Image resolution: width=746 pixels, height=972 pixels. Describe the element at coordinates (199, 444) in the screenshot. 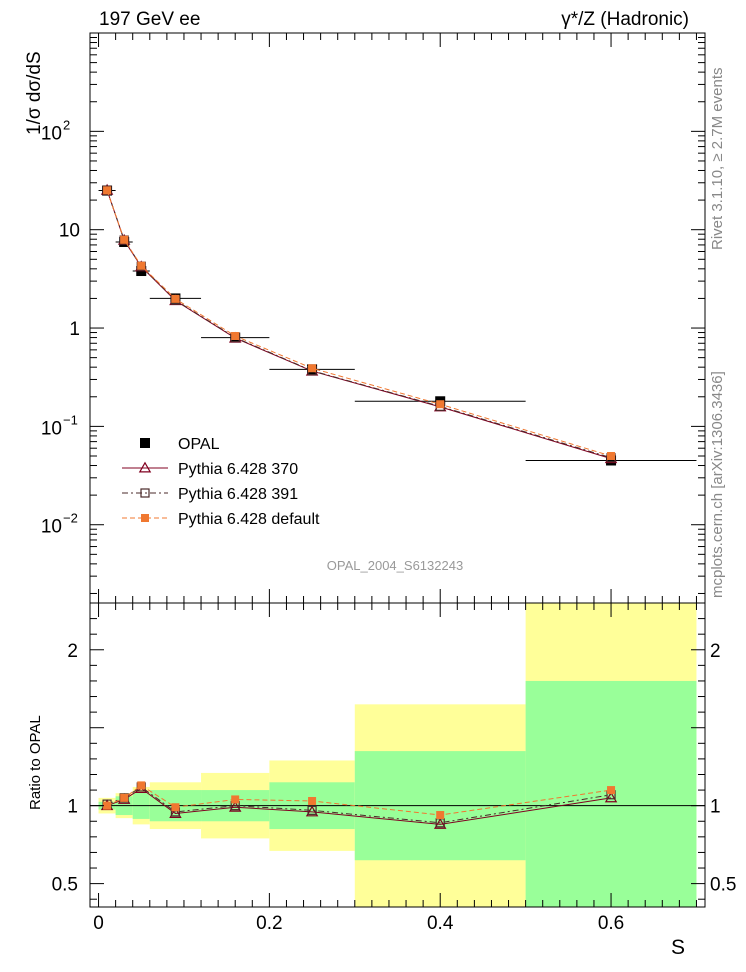

I see `legend-label: OPAL` at that location.